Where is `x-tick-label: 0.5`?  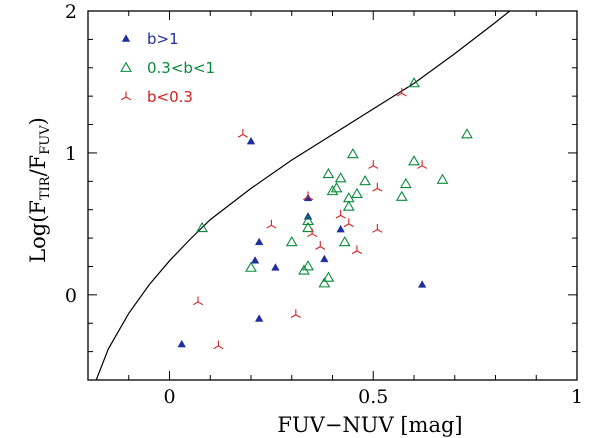 x-tick-label: 0.5 is located at coordinates (373, 397).